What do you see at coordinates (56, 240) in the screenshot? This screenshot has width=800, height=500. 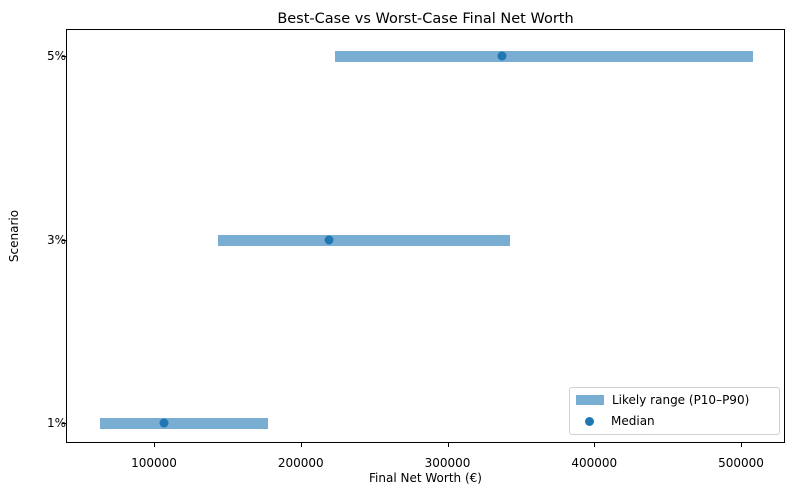 I see `y-tick-label: 3%` at bounding box center [56, 240].